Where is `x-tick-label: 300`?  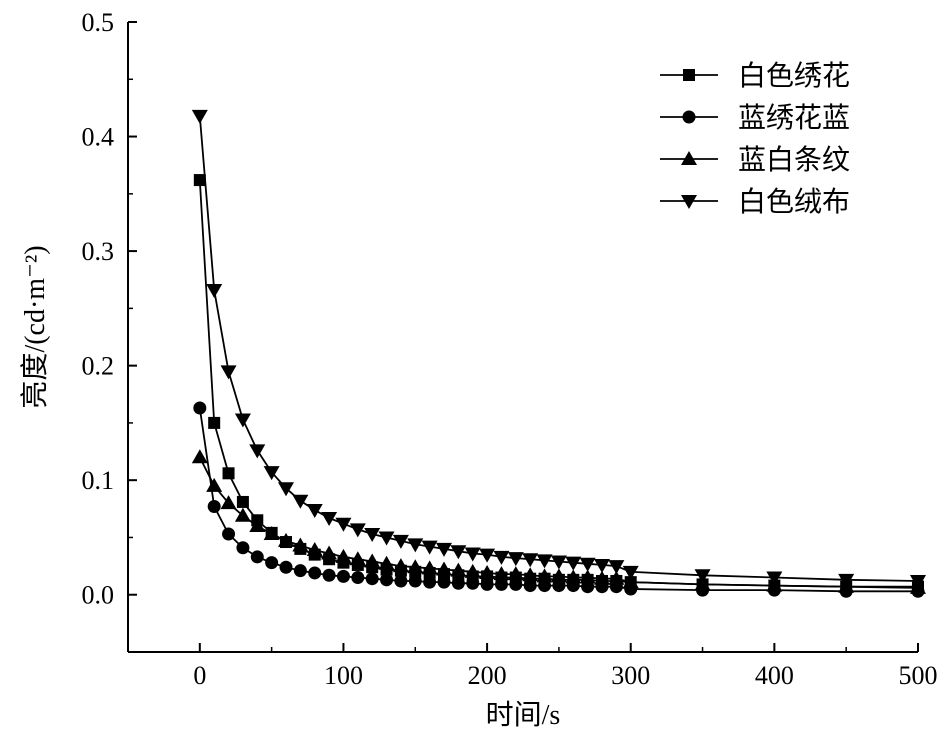
x-tick-label: 300 is located at coordinates (630, 675).